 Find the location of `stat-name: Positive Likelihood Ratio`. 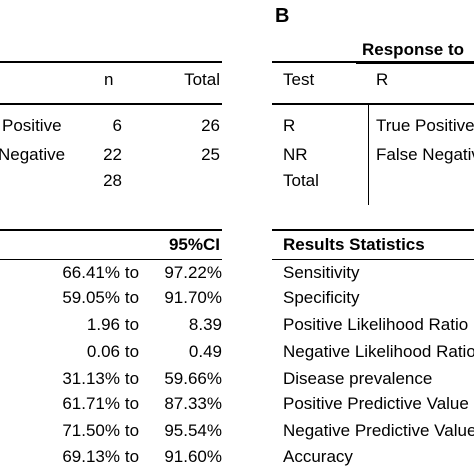

stat-name: Positive Likelihood Ratio is located at coordinates (376, 324).